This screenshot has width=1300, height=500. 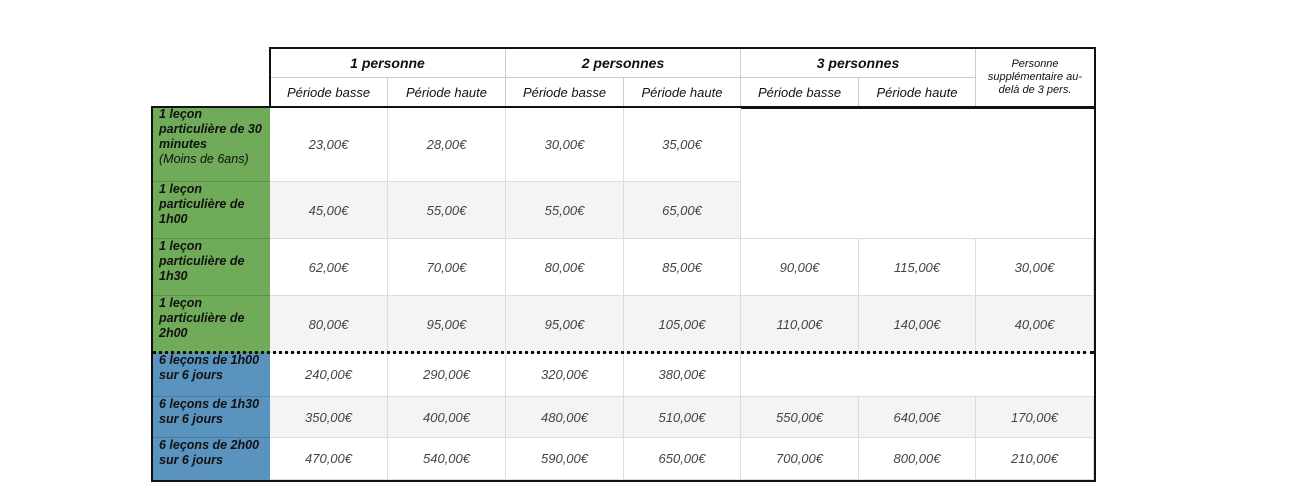 I want to click on price-cell: 210,00€, so click(x=1035, y=459).